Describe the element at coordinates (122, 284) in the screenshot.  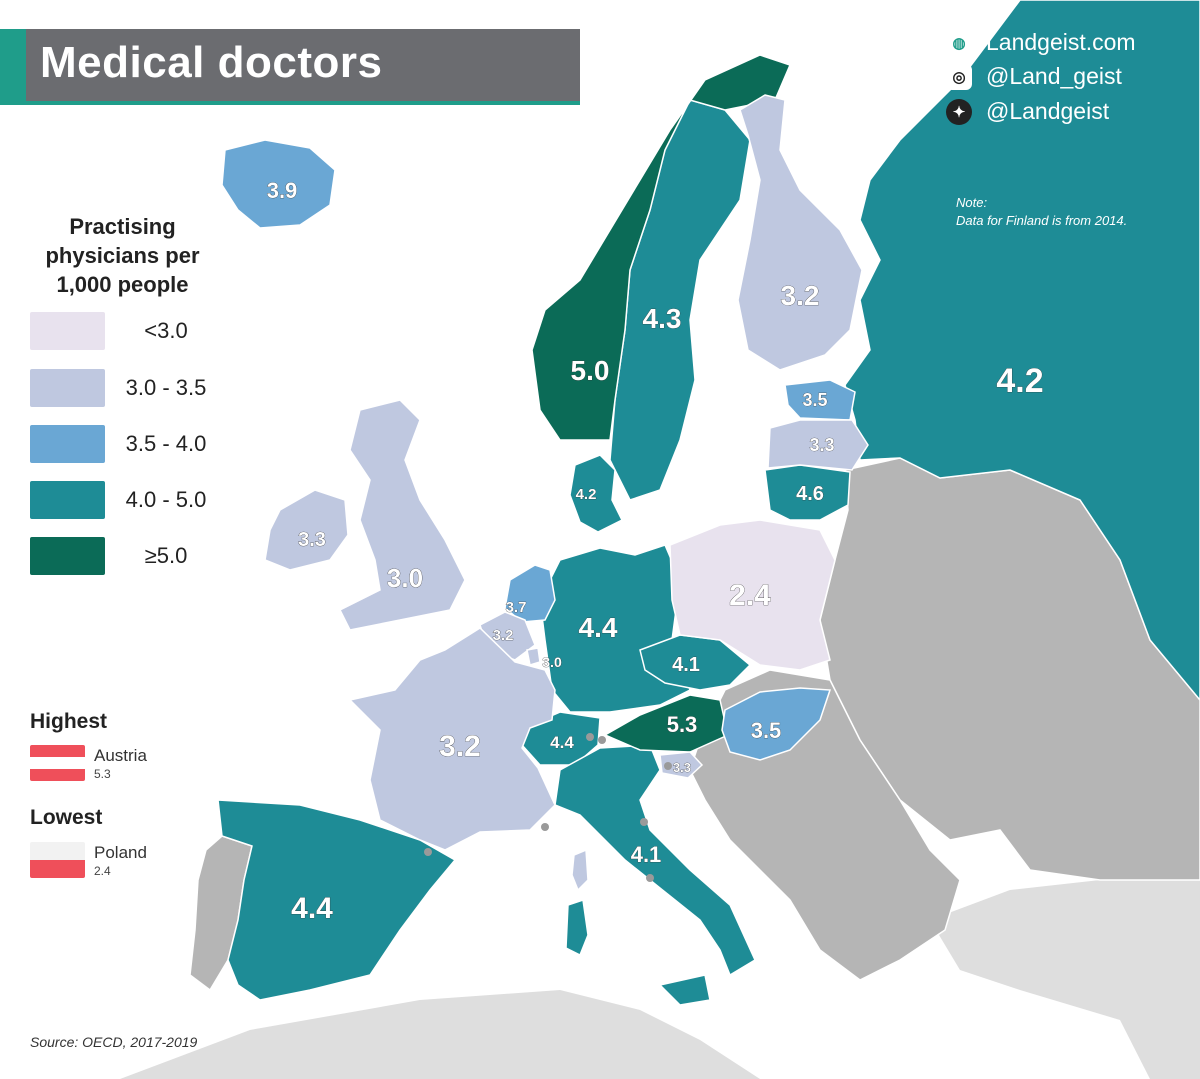
I see `legend-title-line: 1,000 people` at that location.